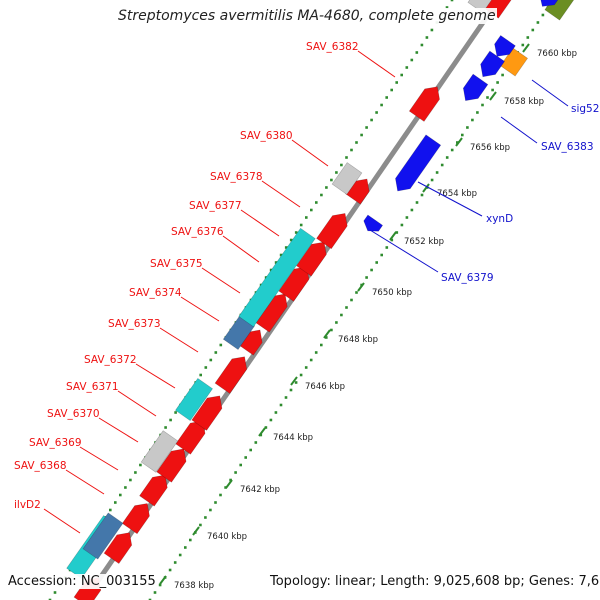  Describe the element at coordinates (557, 54) in the screenshot. I see `scale-tick-label: 7660 kbp` at that location.